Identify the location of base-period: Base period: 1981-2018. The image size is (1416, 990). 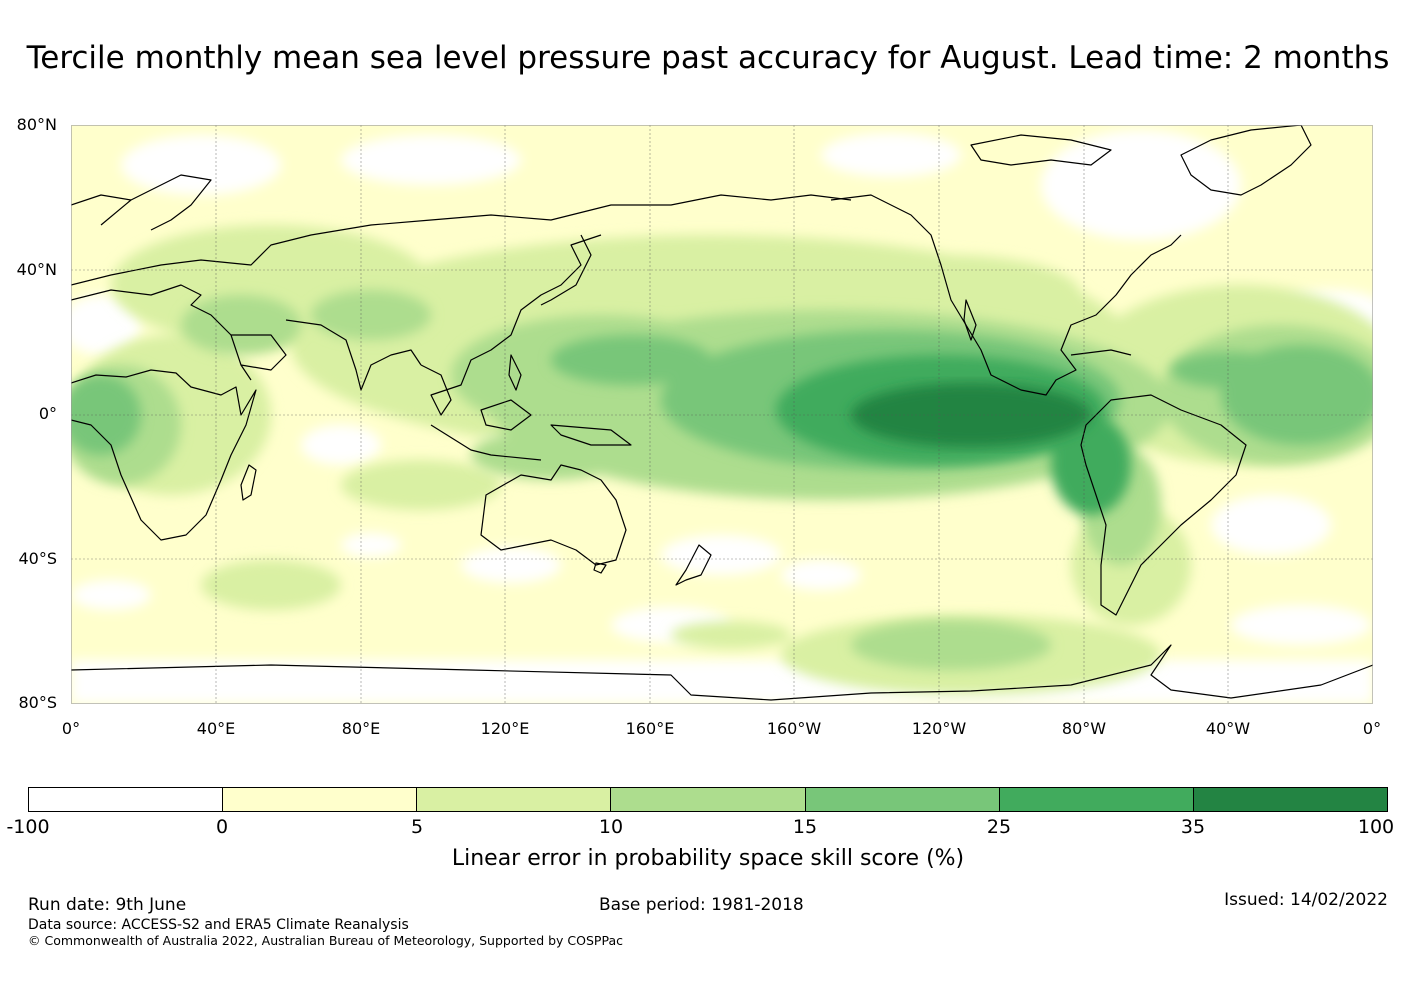
(701, 905).